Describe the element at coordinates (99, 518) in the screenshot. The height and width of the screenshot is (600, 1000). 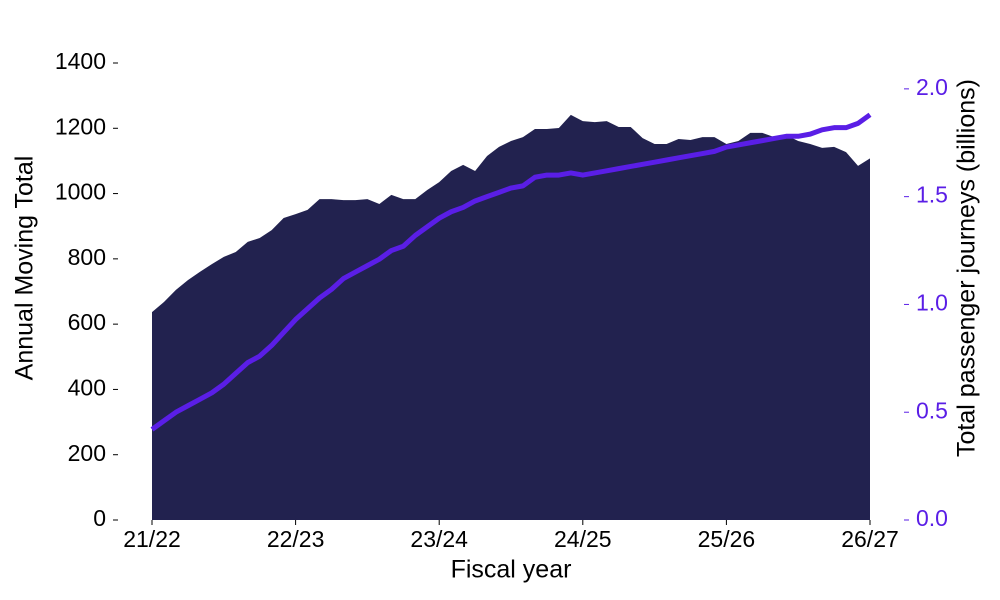
I see `y-tick-label: 0` at that location.